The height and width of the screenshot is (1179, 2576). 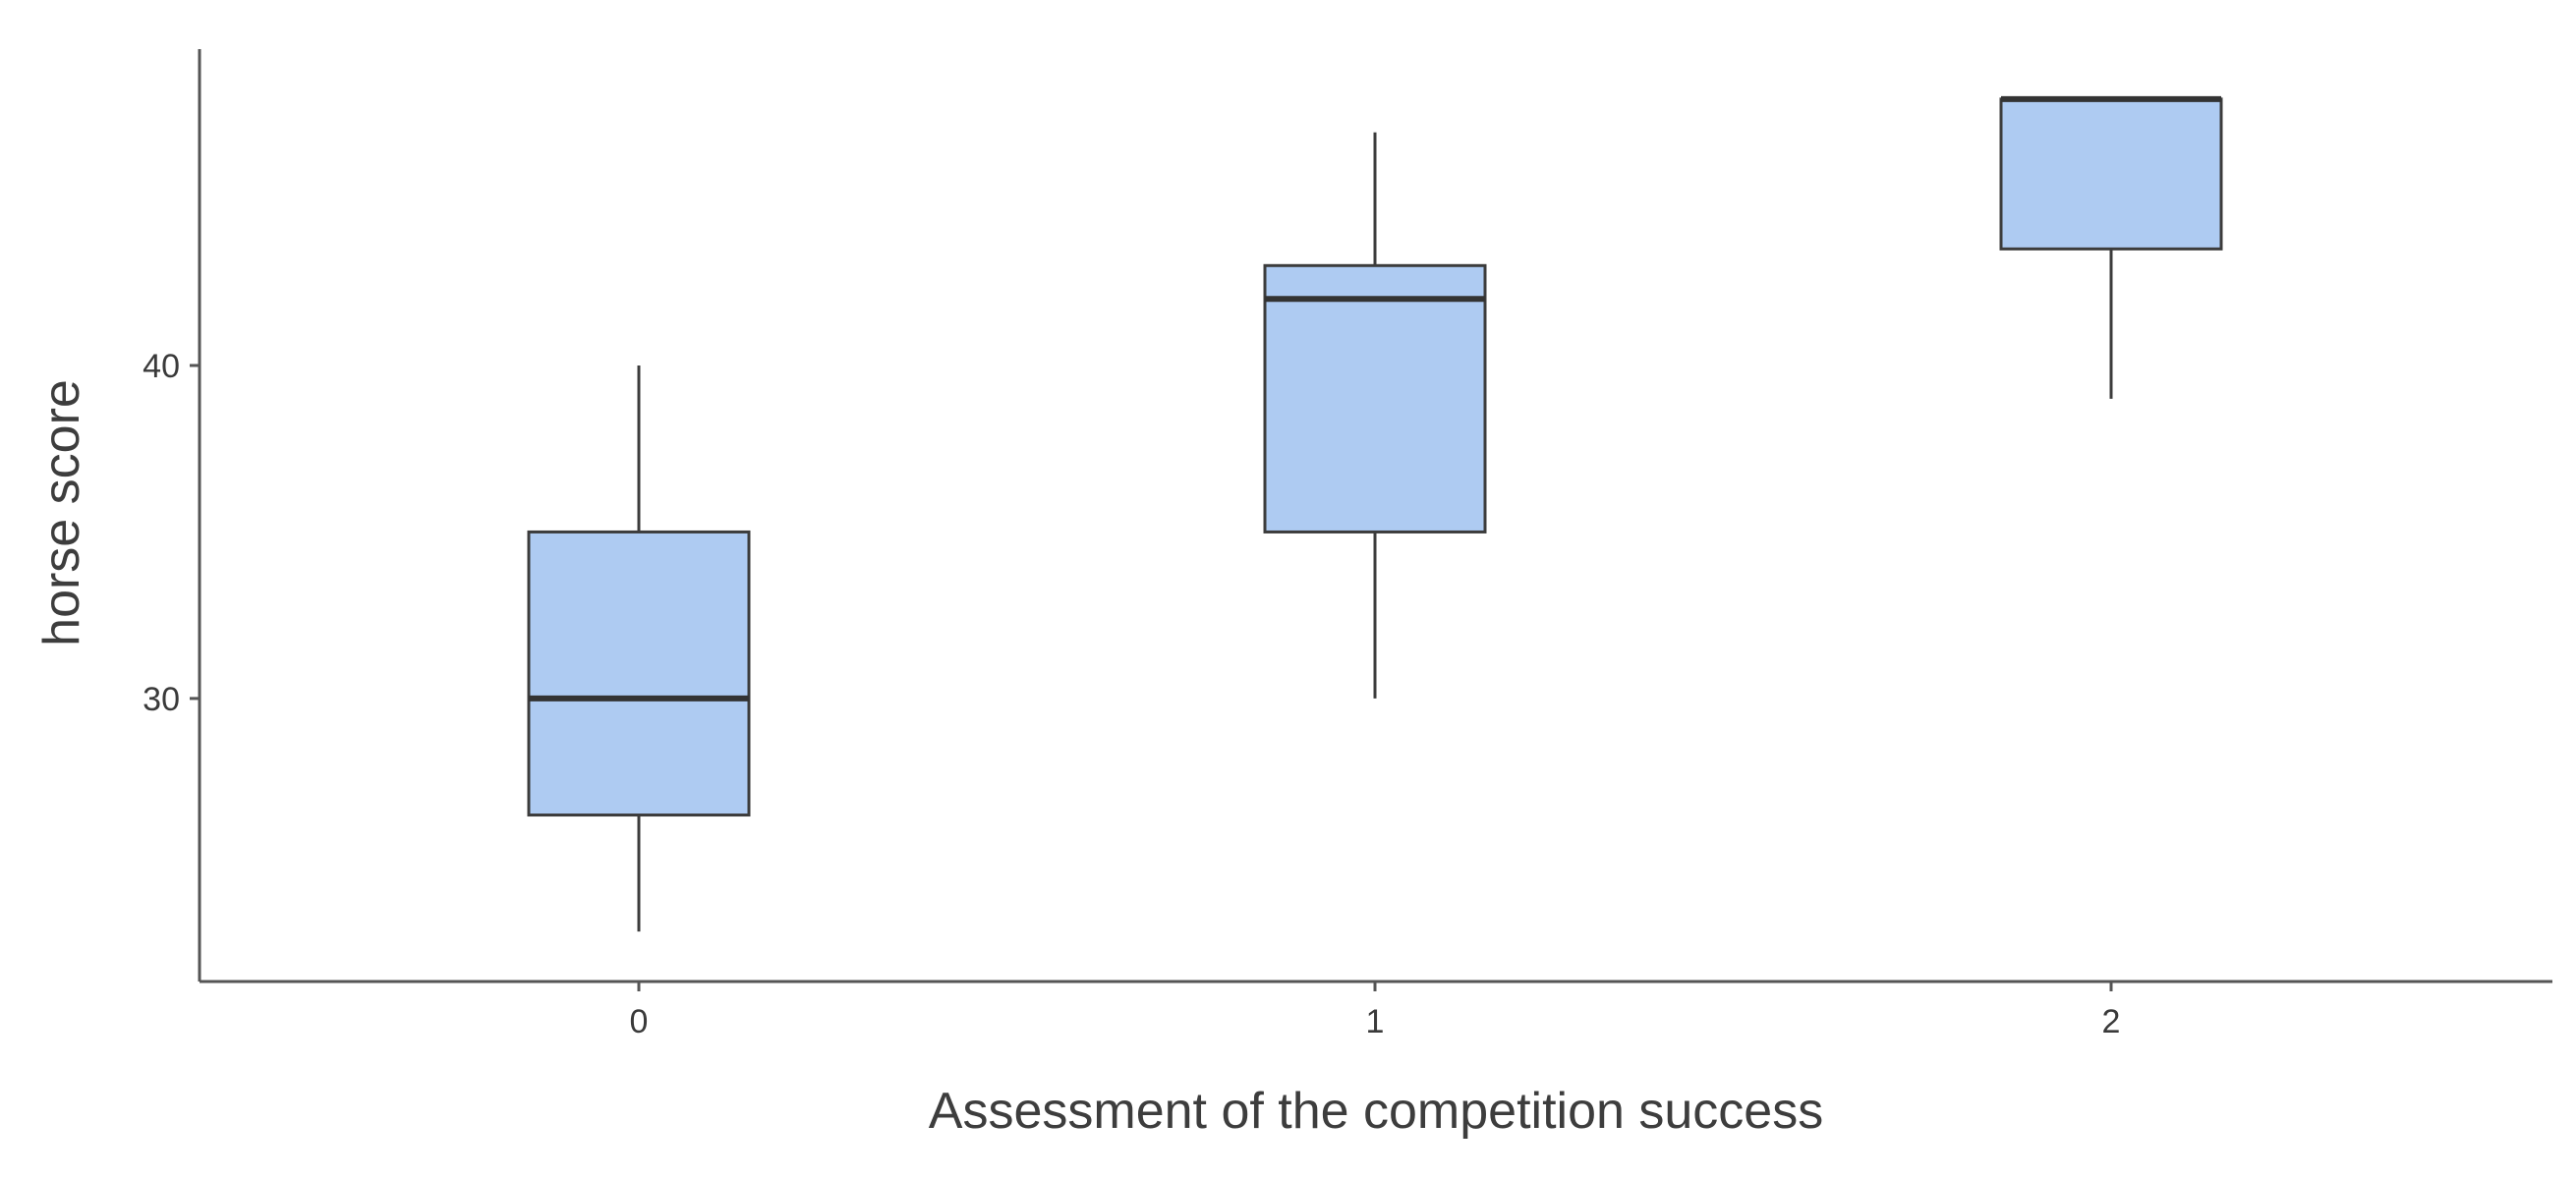 What do you see at coordinates (161, 699) in the screenshot?
I see `y-tick-label-30: 30` at bounding box center [161, 699].